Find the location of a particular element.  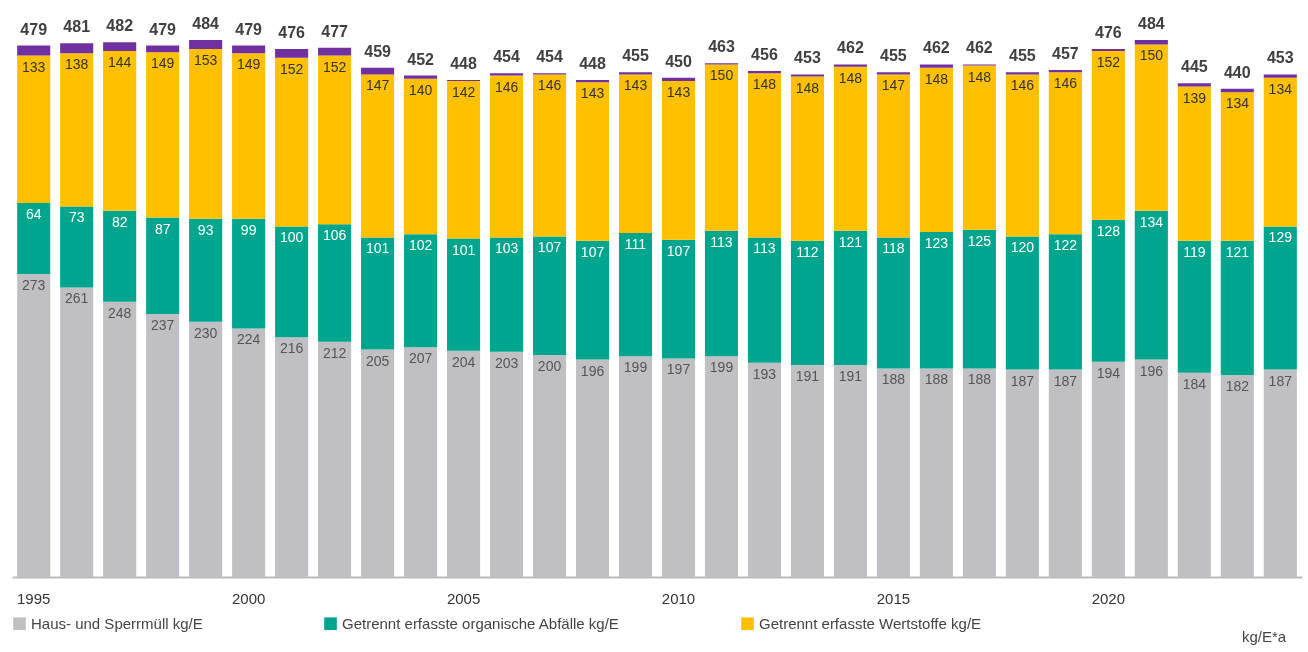

data-label: 142 is located at coordinates (463, 92).